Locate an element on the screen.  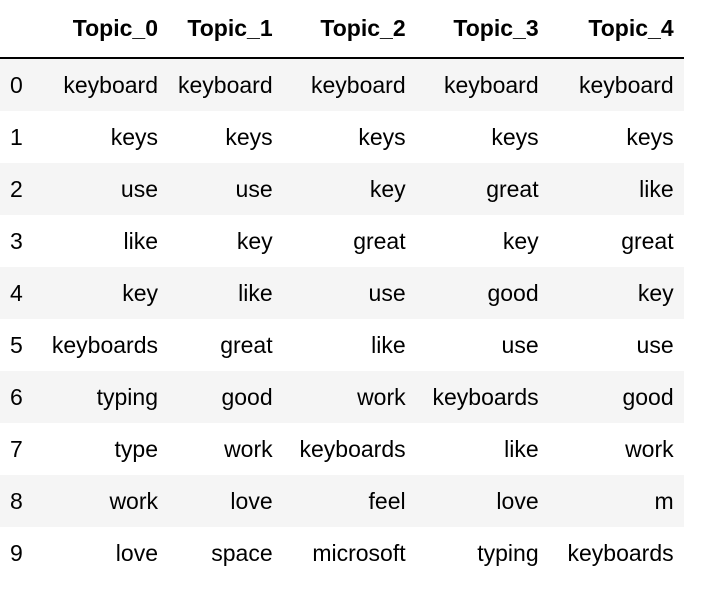
table-row: 9 love space microsoft typing keyboards is located at coordinates (342, 553).